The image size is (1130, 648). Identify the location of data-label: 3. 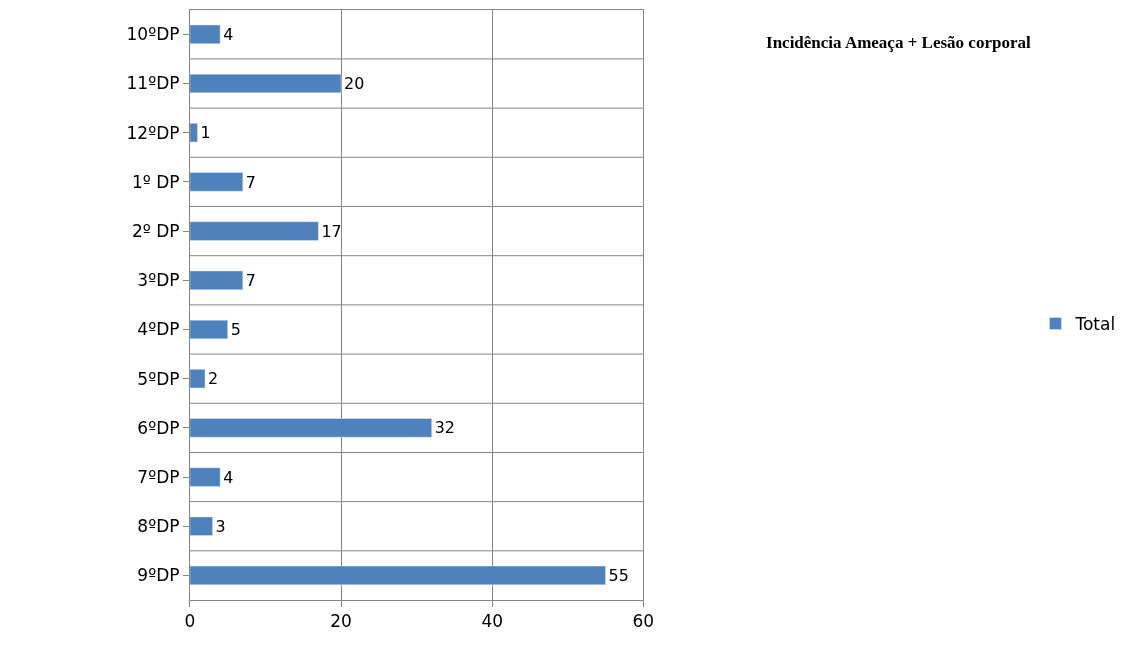
(220, 526).